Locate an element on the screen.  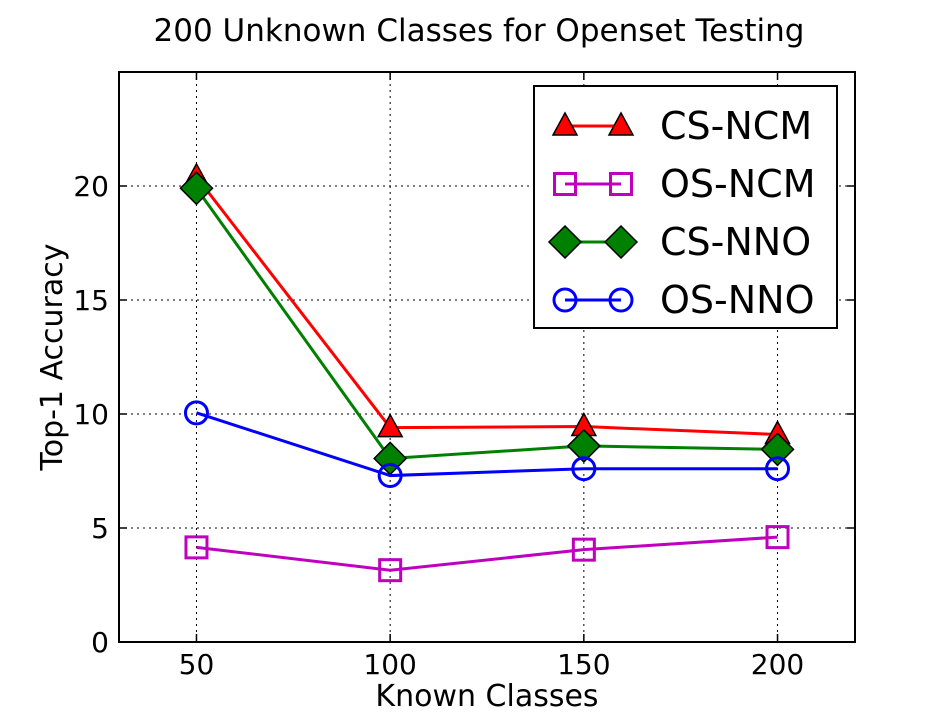
x-tick-label: 100 is located at coordinates (389, 664).